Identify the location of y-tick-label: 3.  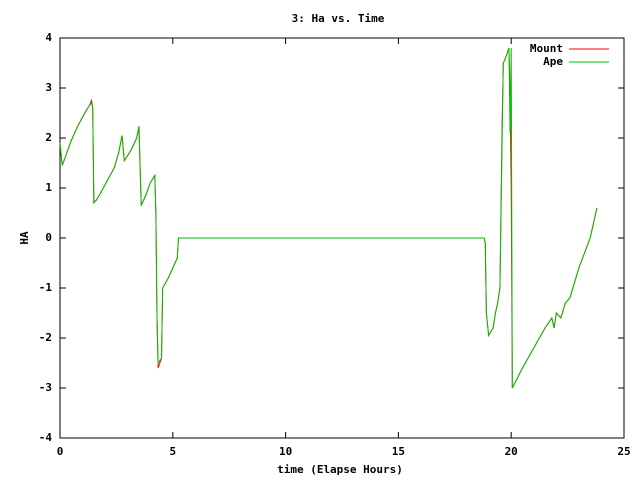
(48, 87).